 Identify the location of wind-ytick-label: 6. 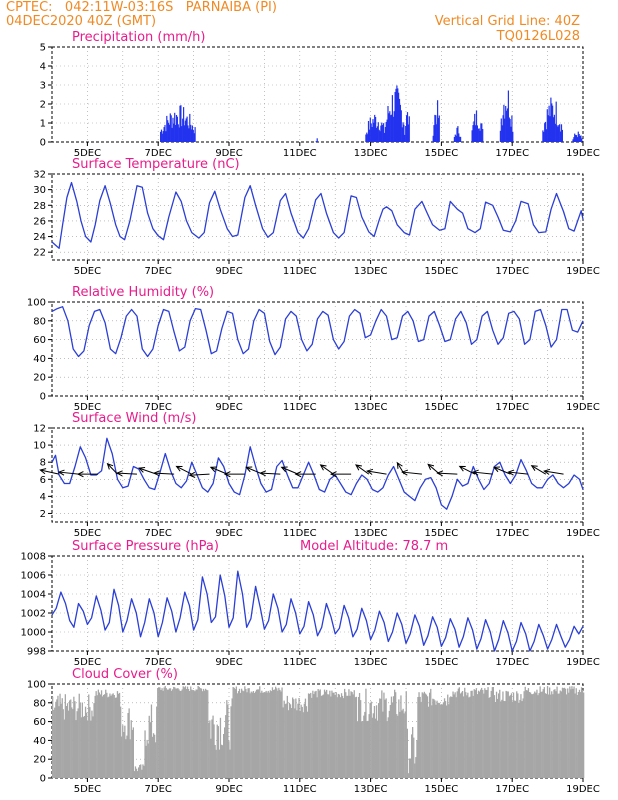
(43, 480).